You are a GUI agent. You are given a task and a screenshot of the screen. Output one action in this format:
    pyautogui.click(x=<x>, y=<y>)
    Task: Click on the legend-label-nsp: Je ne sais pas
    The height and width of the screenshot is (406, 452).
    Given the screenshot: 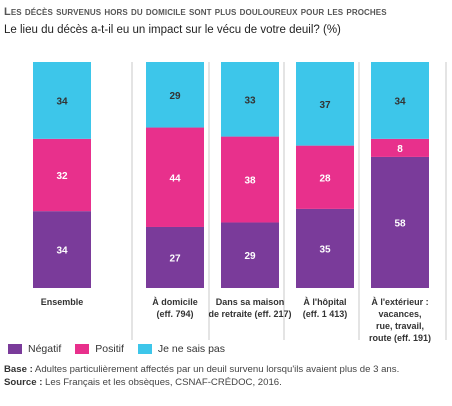 What is the action you would take?
    pyautogui.click(x=191, y=349)
    